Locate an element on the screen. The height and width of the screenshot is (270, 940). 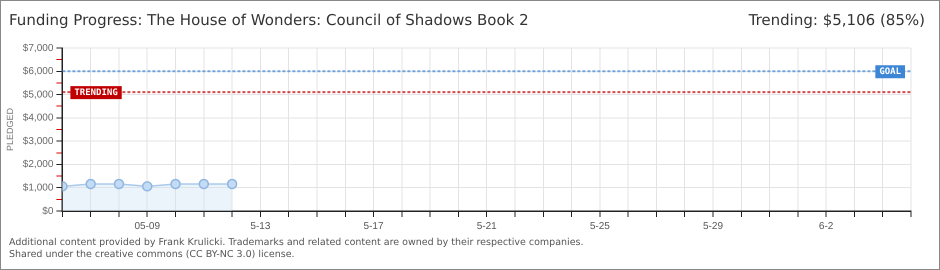
x-tick-label: 5-13 is located at coordinates (260, 226).